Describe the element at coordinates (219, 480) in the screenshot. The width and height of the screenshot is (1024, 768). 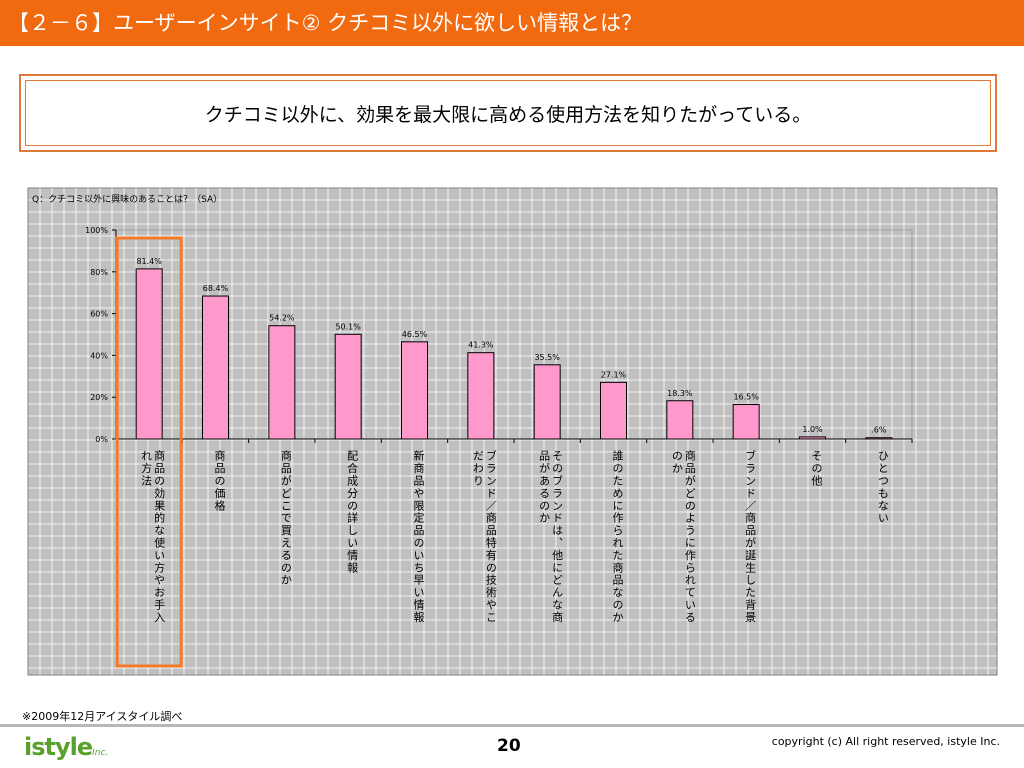
I see `category-label: 商品の価格` at that location.